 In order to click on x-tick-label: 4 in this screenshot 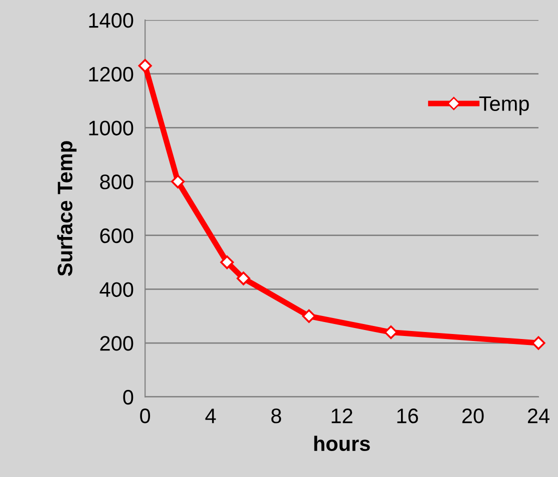, I will do `click(210, 416)`.